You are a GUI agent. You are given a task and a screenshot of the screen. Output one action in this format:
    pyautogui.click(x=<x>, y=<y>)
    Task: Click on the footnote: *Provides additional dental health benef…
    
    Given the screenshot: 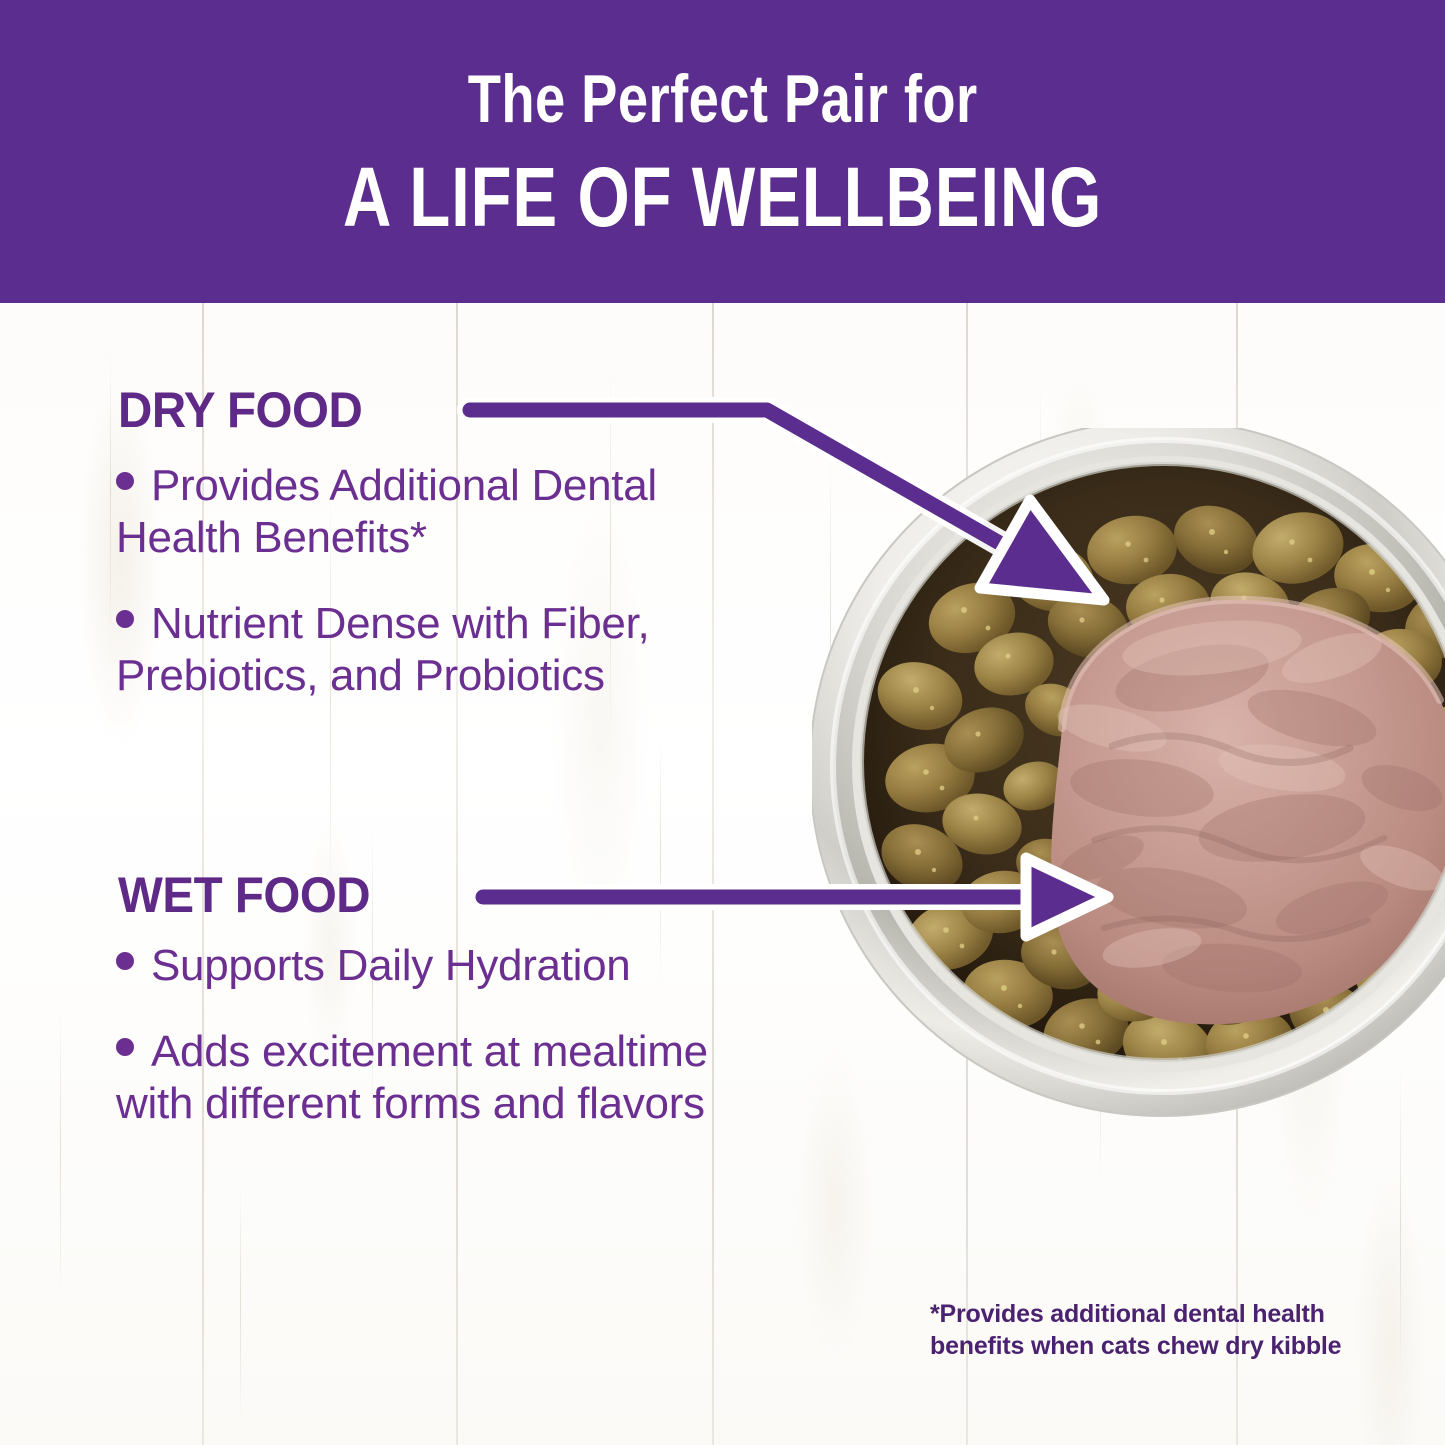 What is the action you would take?
    pyautogui.click(x=1150, y=1330)
    